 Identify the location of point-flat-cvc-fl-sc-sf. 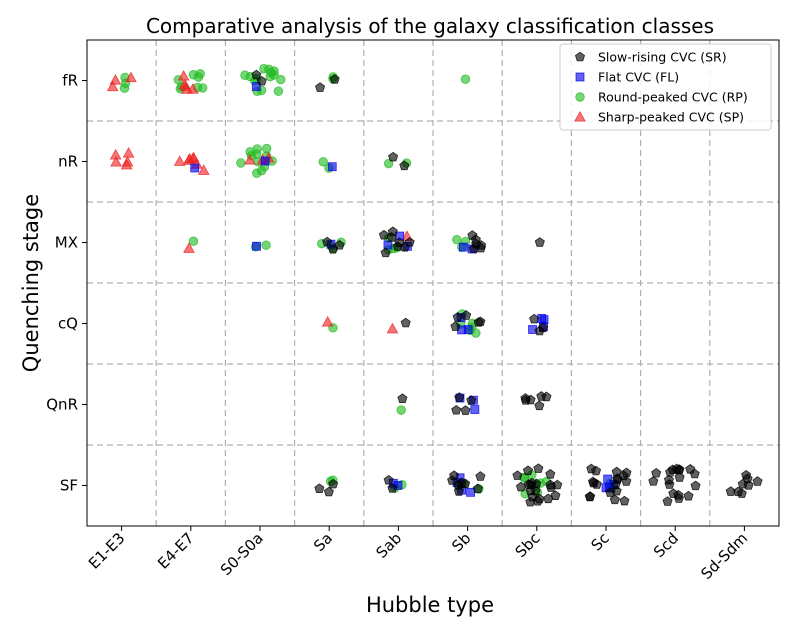
(608, 479).